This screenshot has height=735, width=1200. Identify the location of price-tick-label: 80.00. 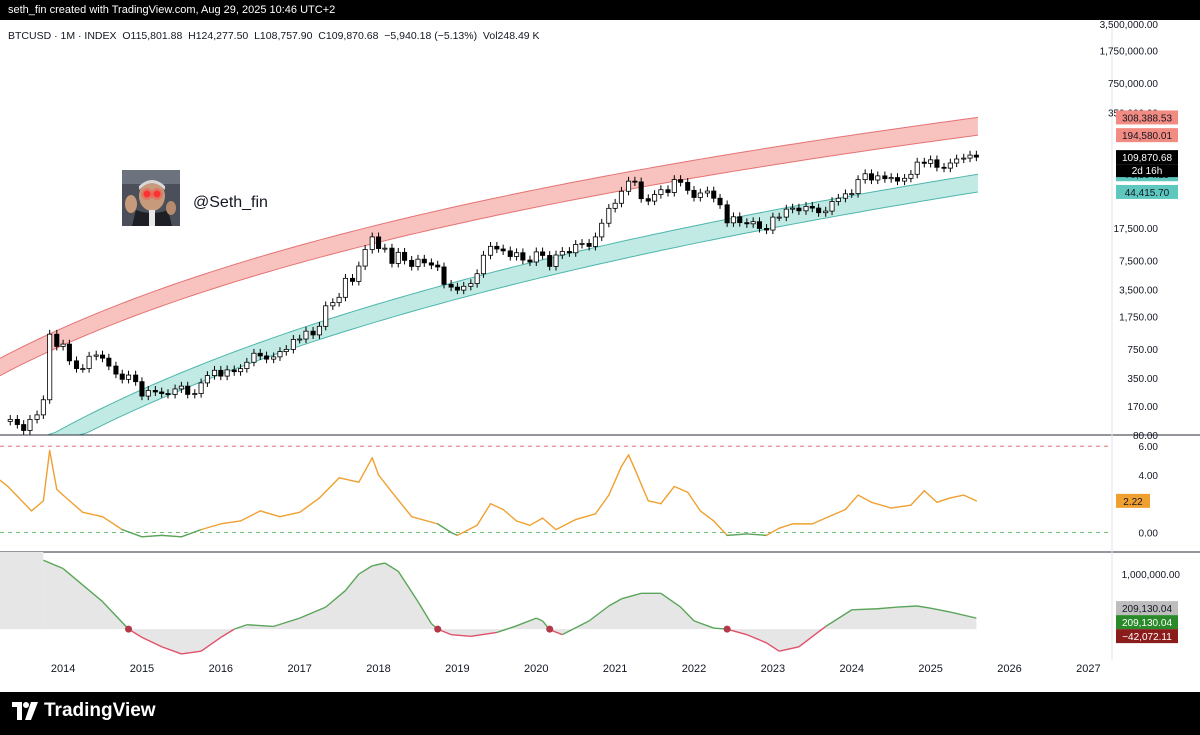
(1145, 436).